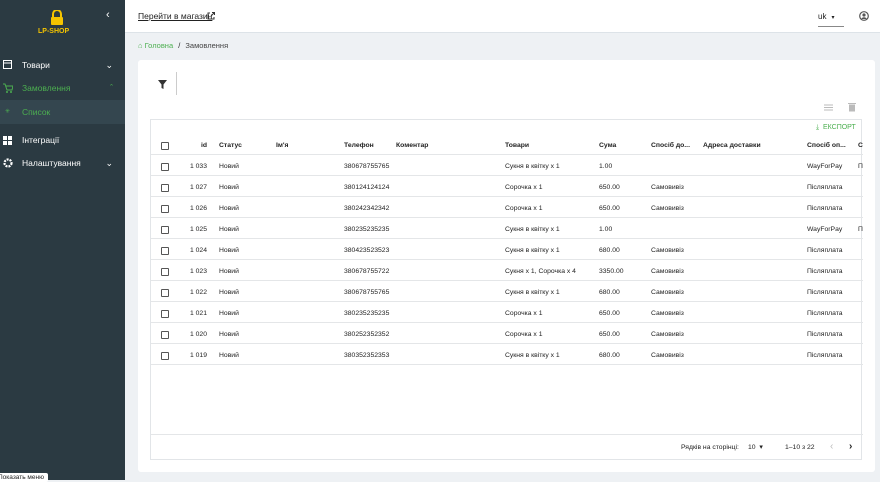  What do you see at coordinates (282, 145) in the screenshot?
I see `column-header: Ім'я` at bounding box center [282, 145].